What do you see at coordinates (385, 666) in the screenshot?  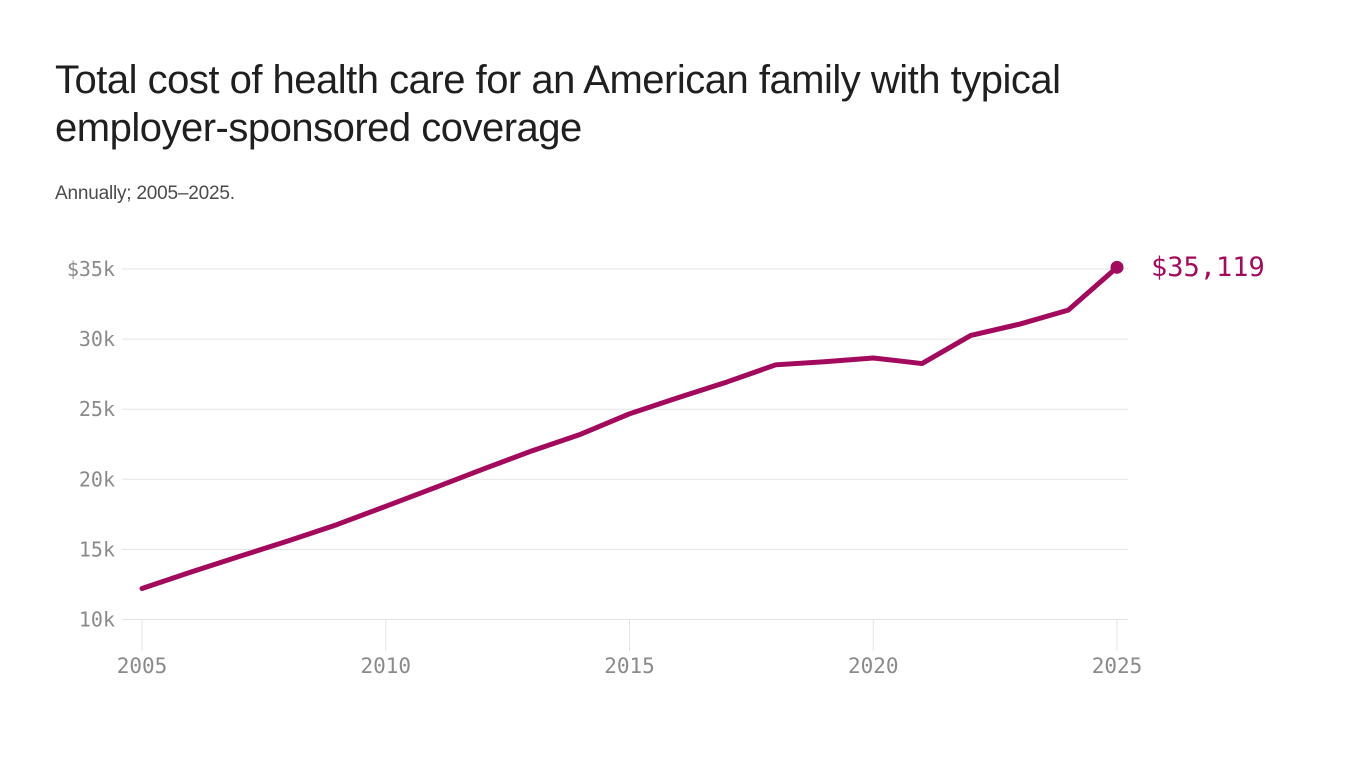 I see `x-axis-label: 2010` at bounding box center [385, 666].